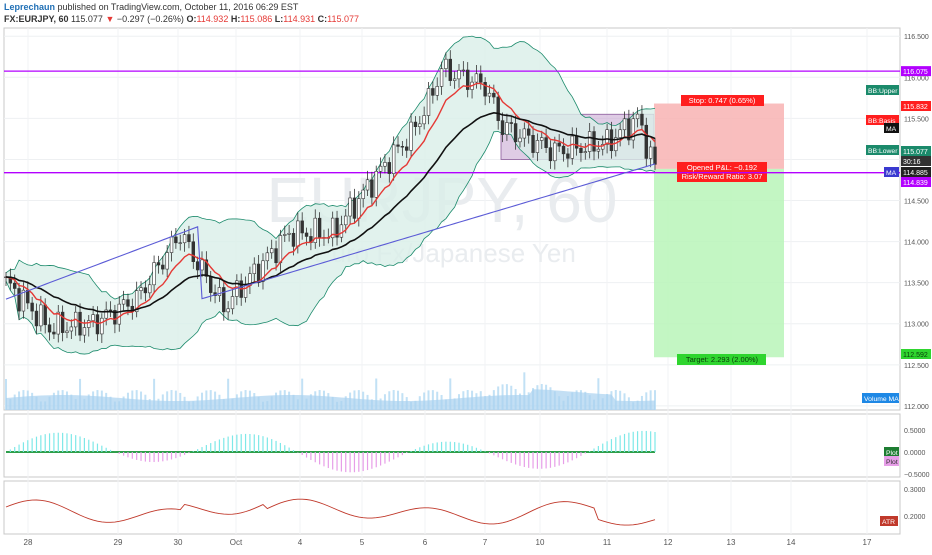 Image resolution: width=932 pixels, height=555 pixels. Describe the element at coordinates (668, 542) in the screenshot. I see `time-axis-label: 12` at that location.